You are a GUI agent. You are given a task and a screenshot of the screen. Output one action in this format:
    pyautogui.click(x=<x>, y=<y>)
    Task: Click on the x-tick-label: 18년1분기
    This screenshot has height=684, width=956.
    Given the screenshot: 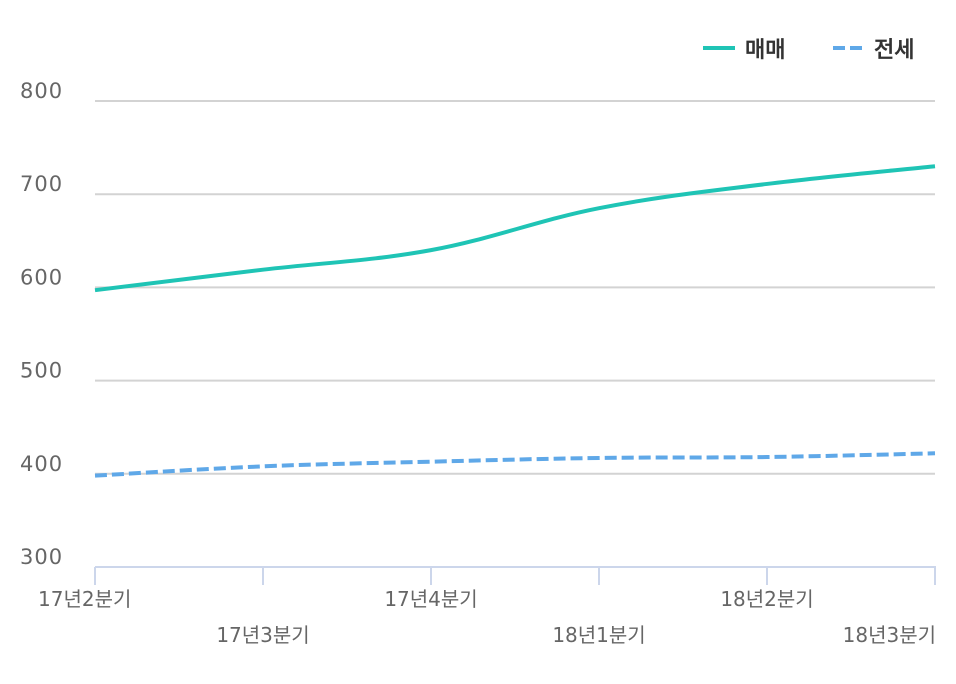 What is the action you would take?
    pyautogui.click(x=598, y=635)
    